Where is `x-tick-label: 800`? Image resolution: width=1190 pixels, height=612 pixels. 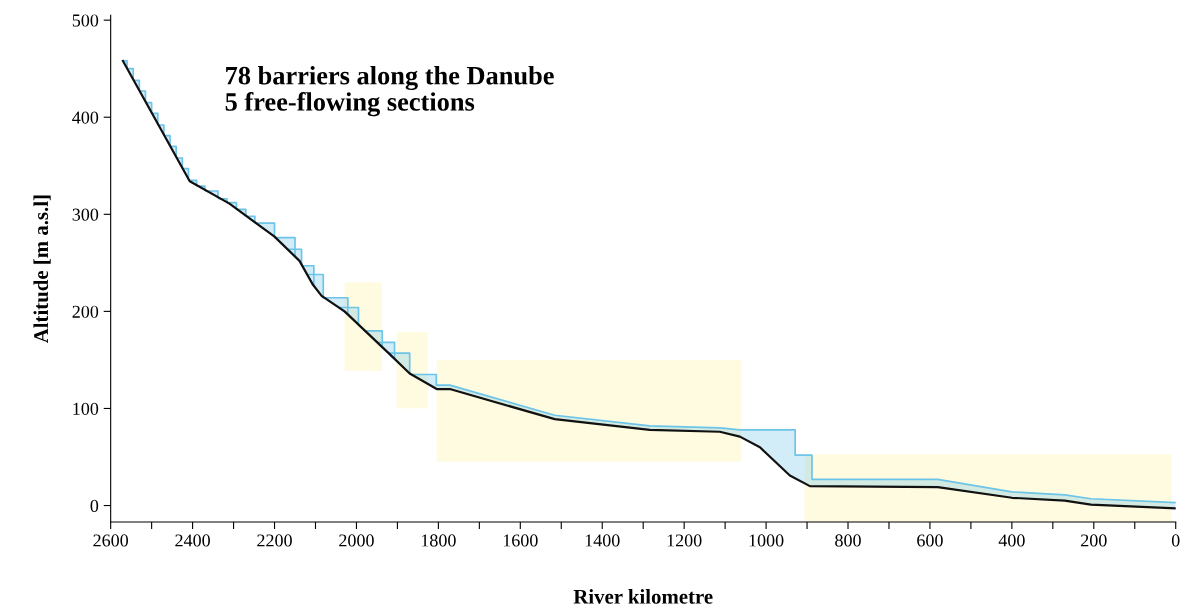 x-tick-label: 800 is located at coordinates (848, 540).